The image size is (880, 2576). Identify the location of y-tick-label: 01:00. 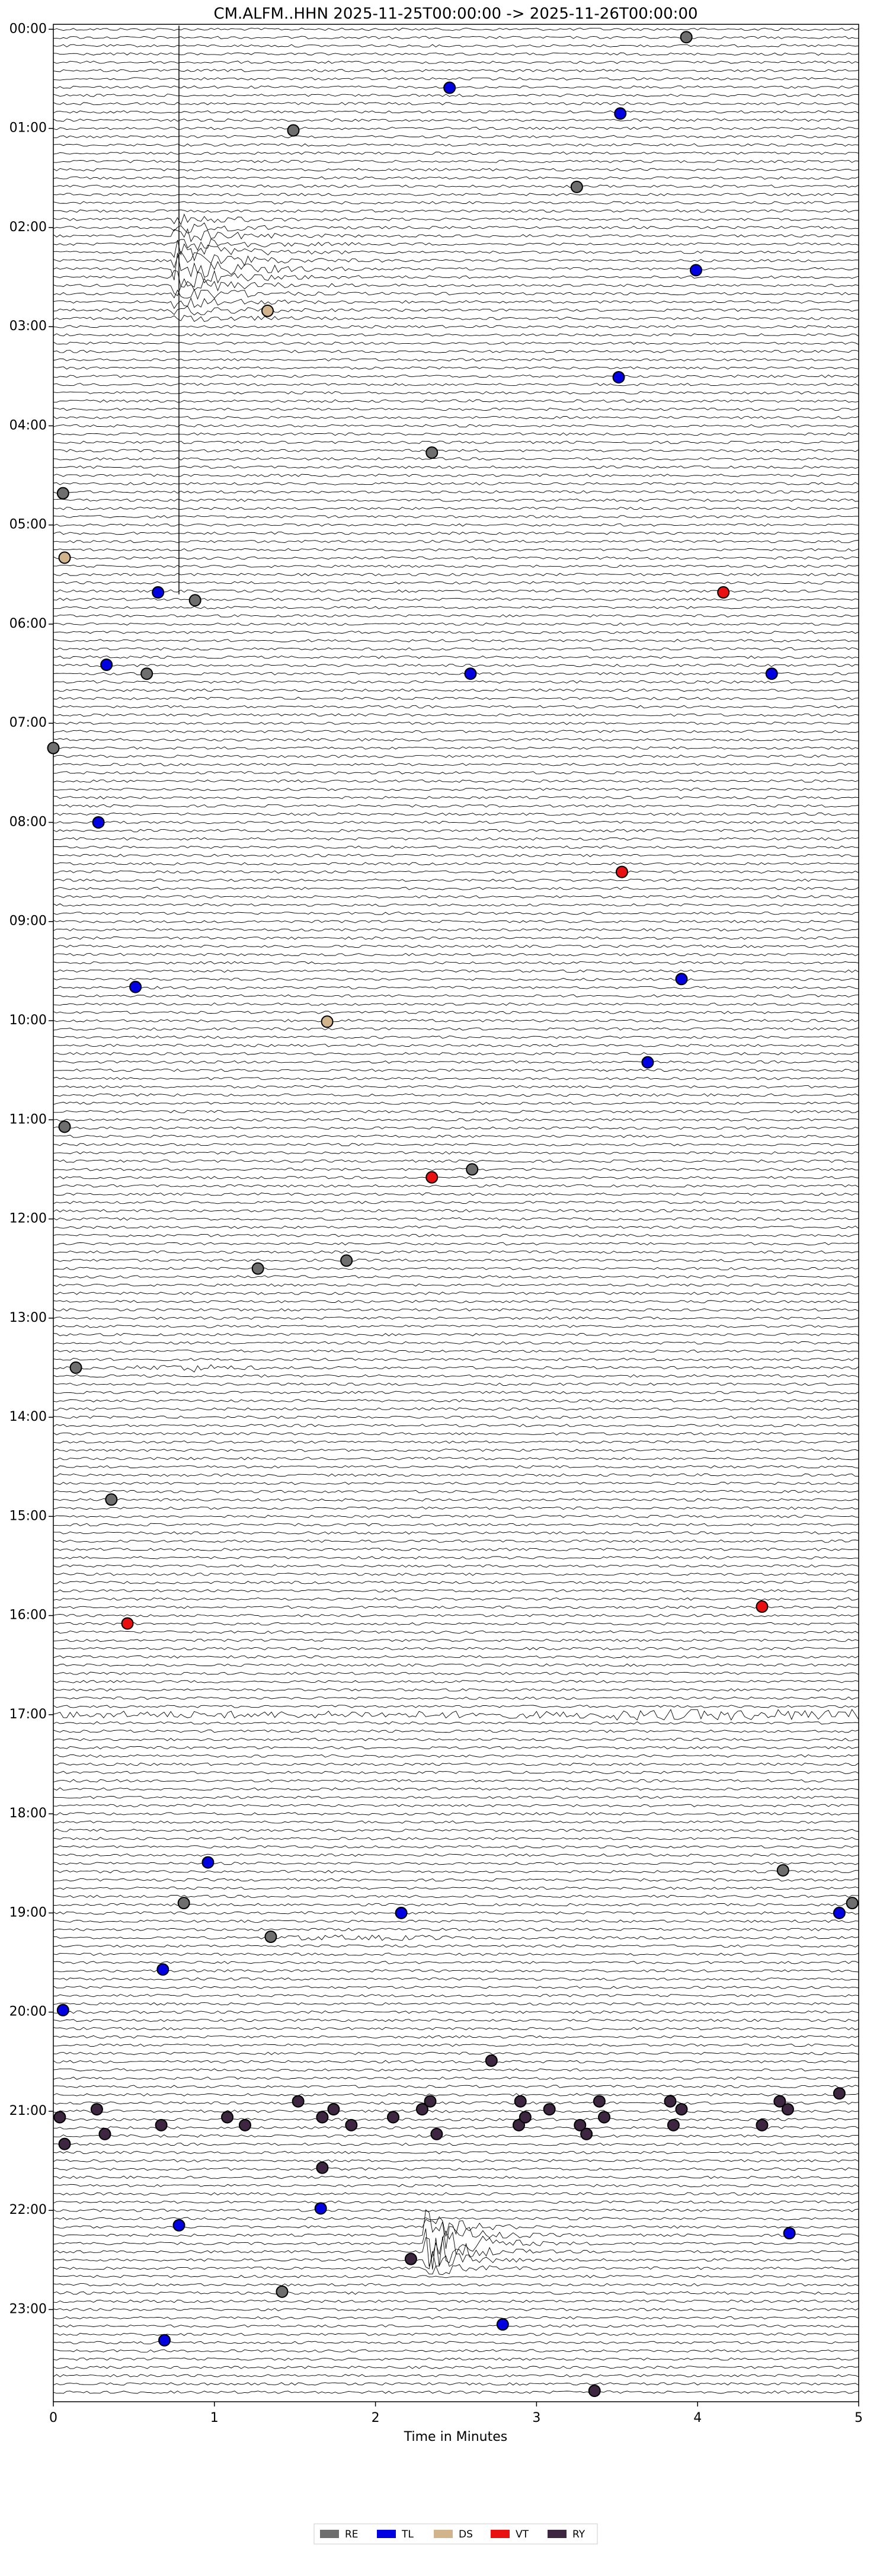
(28, 128).